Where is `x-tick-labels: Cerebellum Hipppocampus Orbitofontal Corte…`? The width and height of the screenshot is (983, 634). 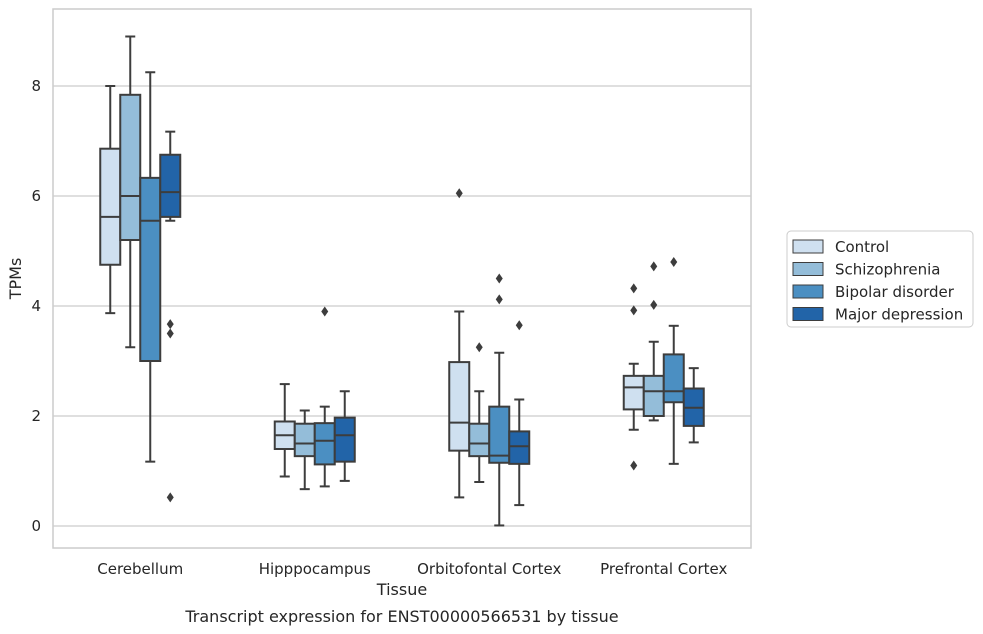 x-tick-labels: Cerebellum Hipppocampus Orbitofontal Corte… is located at coordinates (412, 569).